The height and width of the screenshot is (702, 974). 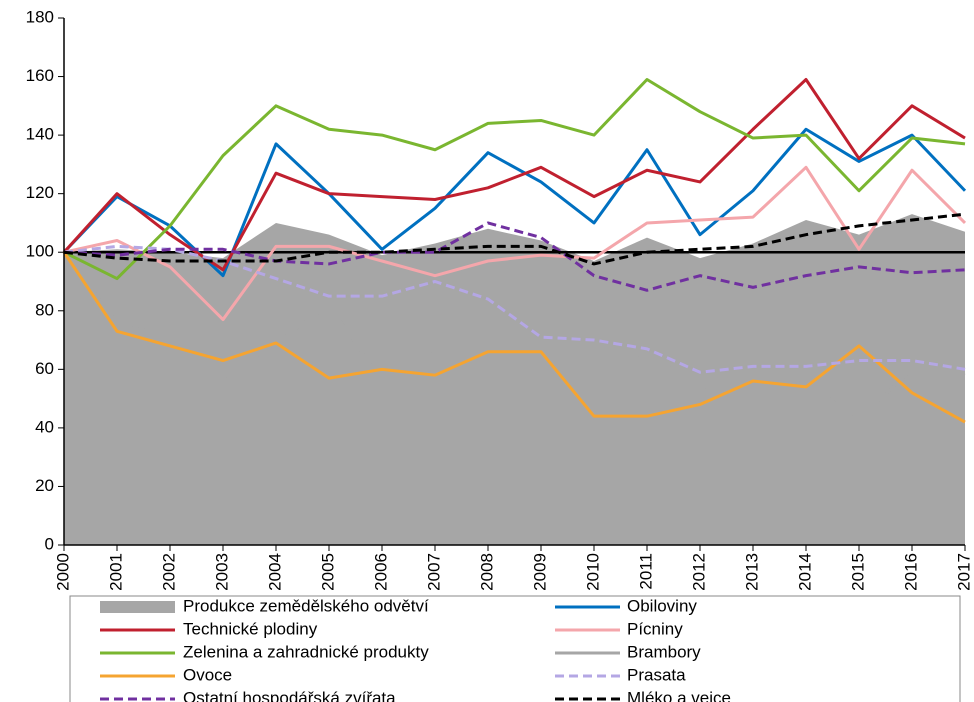 I want to click on x-tick-label: 2007, so click(x=433, y=572).